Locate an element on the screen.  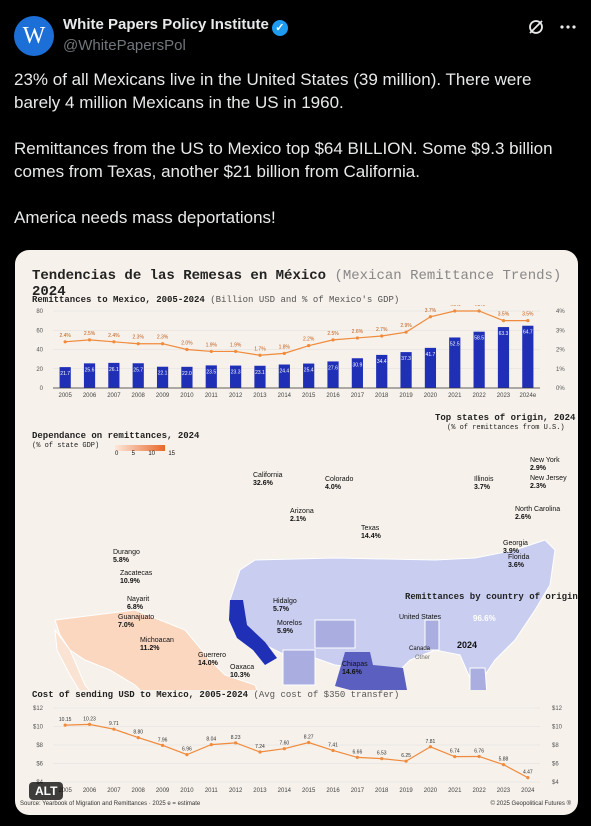
title-paren: (Mexican Remittance Trends) is located at coordinates (448, 276).